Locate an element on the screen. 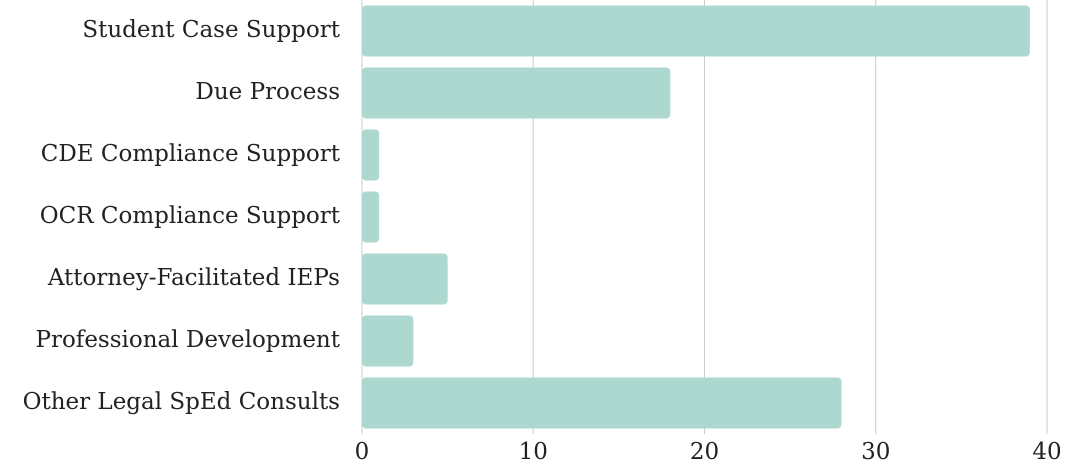 This screenshot has width=1080, height=470. x-tick-label: 40 is located at coordinates (1046, 452).